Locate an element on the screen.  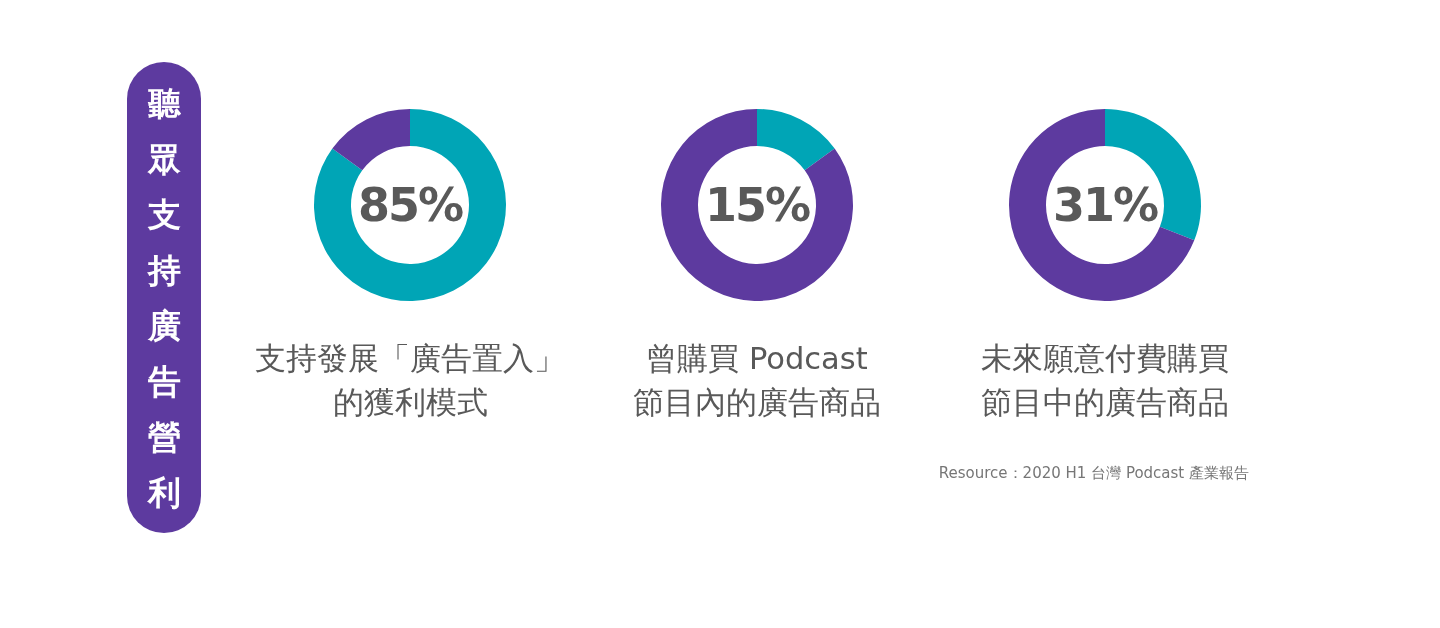
text: 85% is located at coordinates (410, 205).